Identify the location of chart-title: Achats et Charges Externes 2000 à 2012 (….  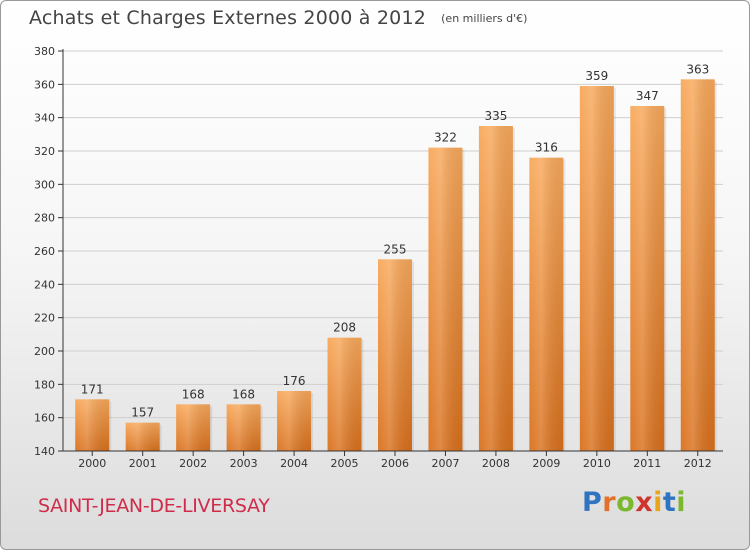
(278, 18).